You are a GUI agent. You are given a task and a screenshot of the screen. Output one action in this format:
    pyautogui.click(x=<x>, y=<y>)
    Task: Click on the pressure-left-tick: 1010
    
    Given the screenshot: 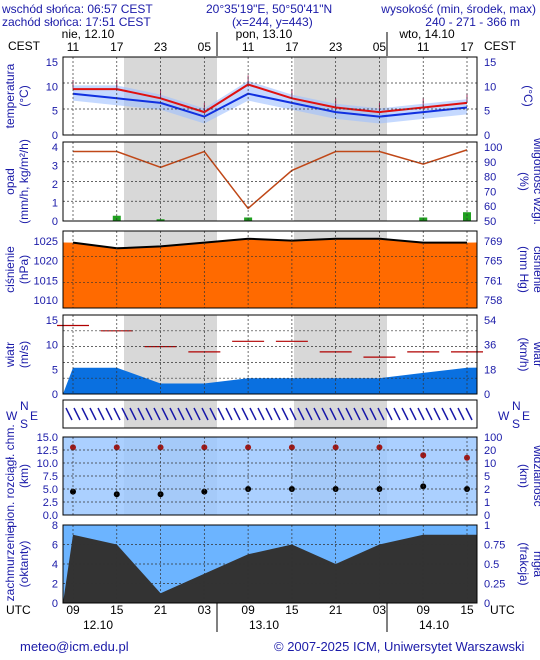 What is the action you would take?
    pyautogui.click(x=46, y=301)
    